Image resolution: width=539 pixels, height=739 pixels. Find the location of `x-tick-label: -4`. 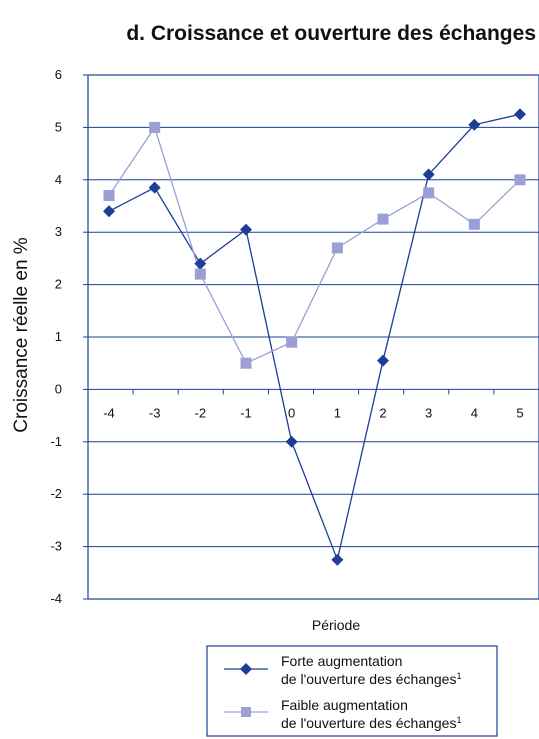

x-tick-label: -4 is located at coordinates (109, 412).